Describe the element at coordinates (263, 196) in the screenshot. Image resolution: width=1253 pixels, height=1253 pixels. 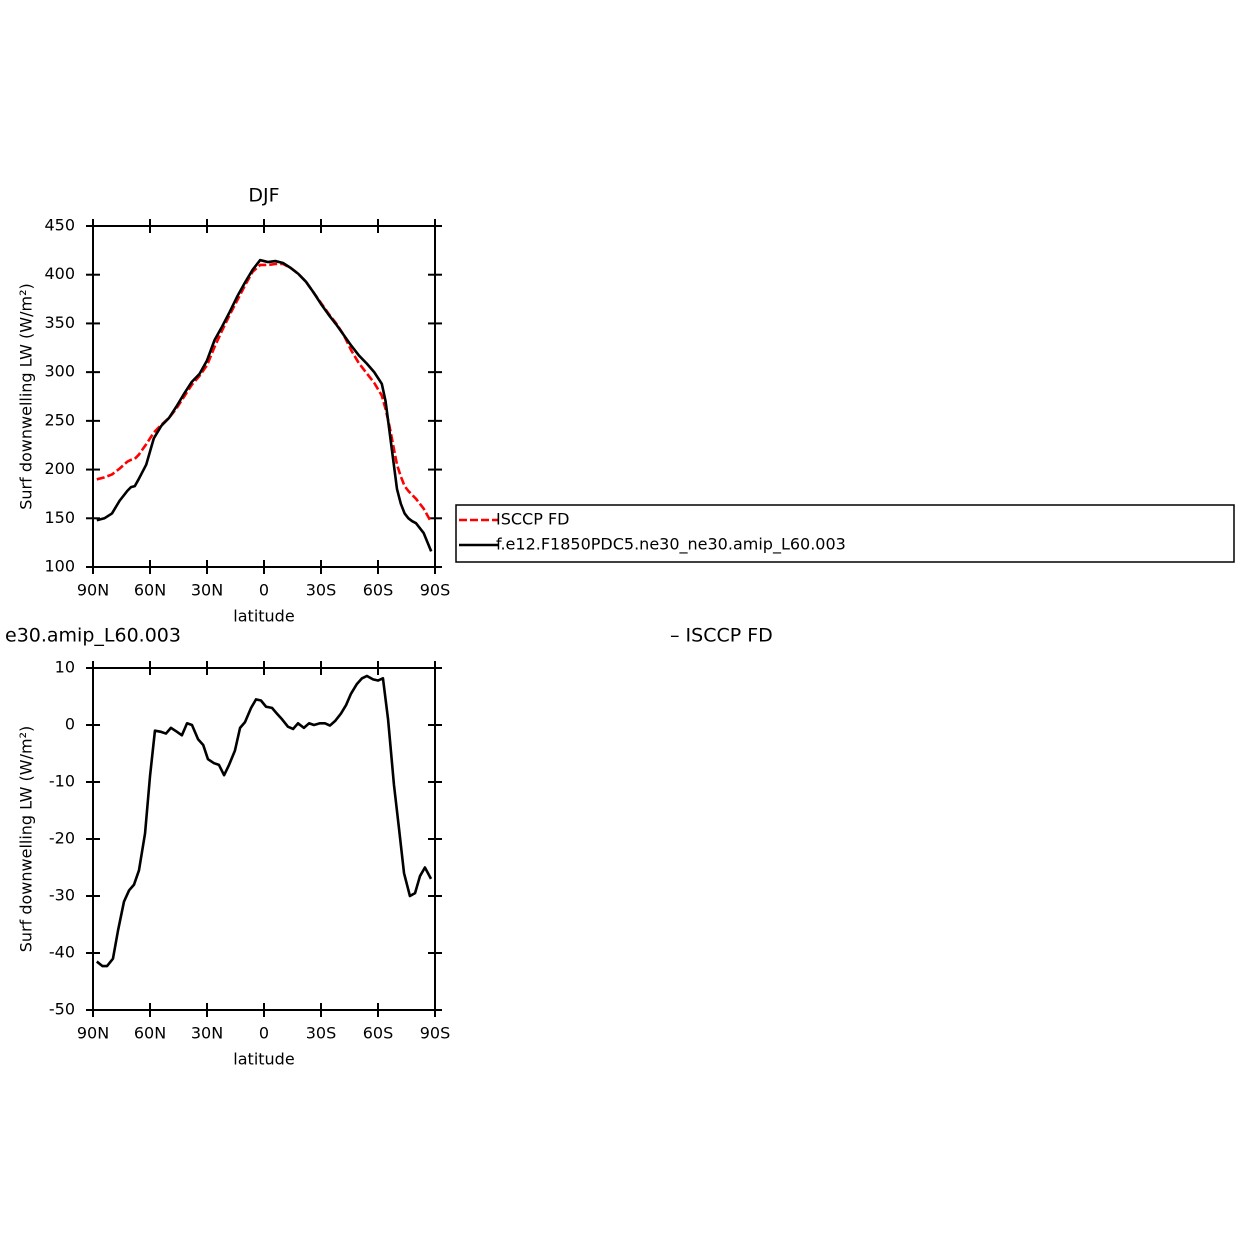
I see `chart-title: DJF` at that location.